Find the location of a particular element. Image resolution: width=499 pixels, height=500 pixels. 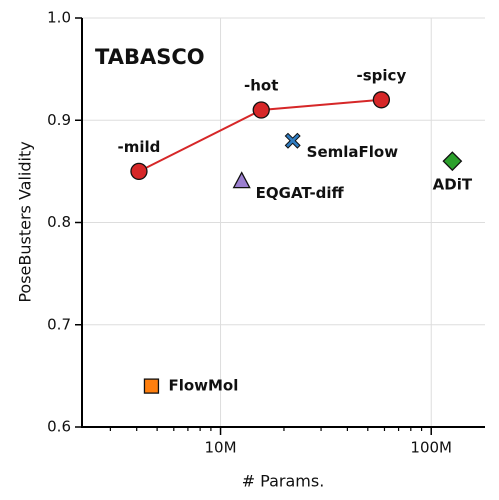

y-axis-label: PoseBusters Validity is located at coordinates (25, 221).